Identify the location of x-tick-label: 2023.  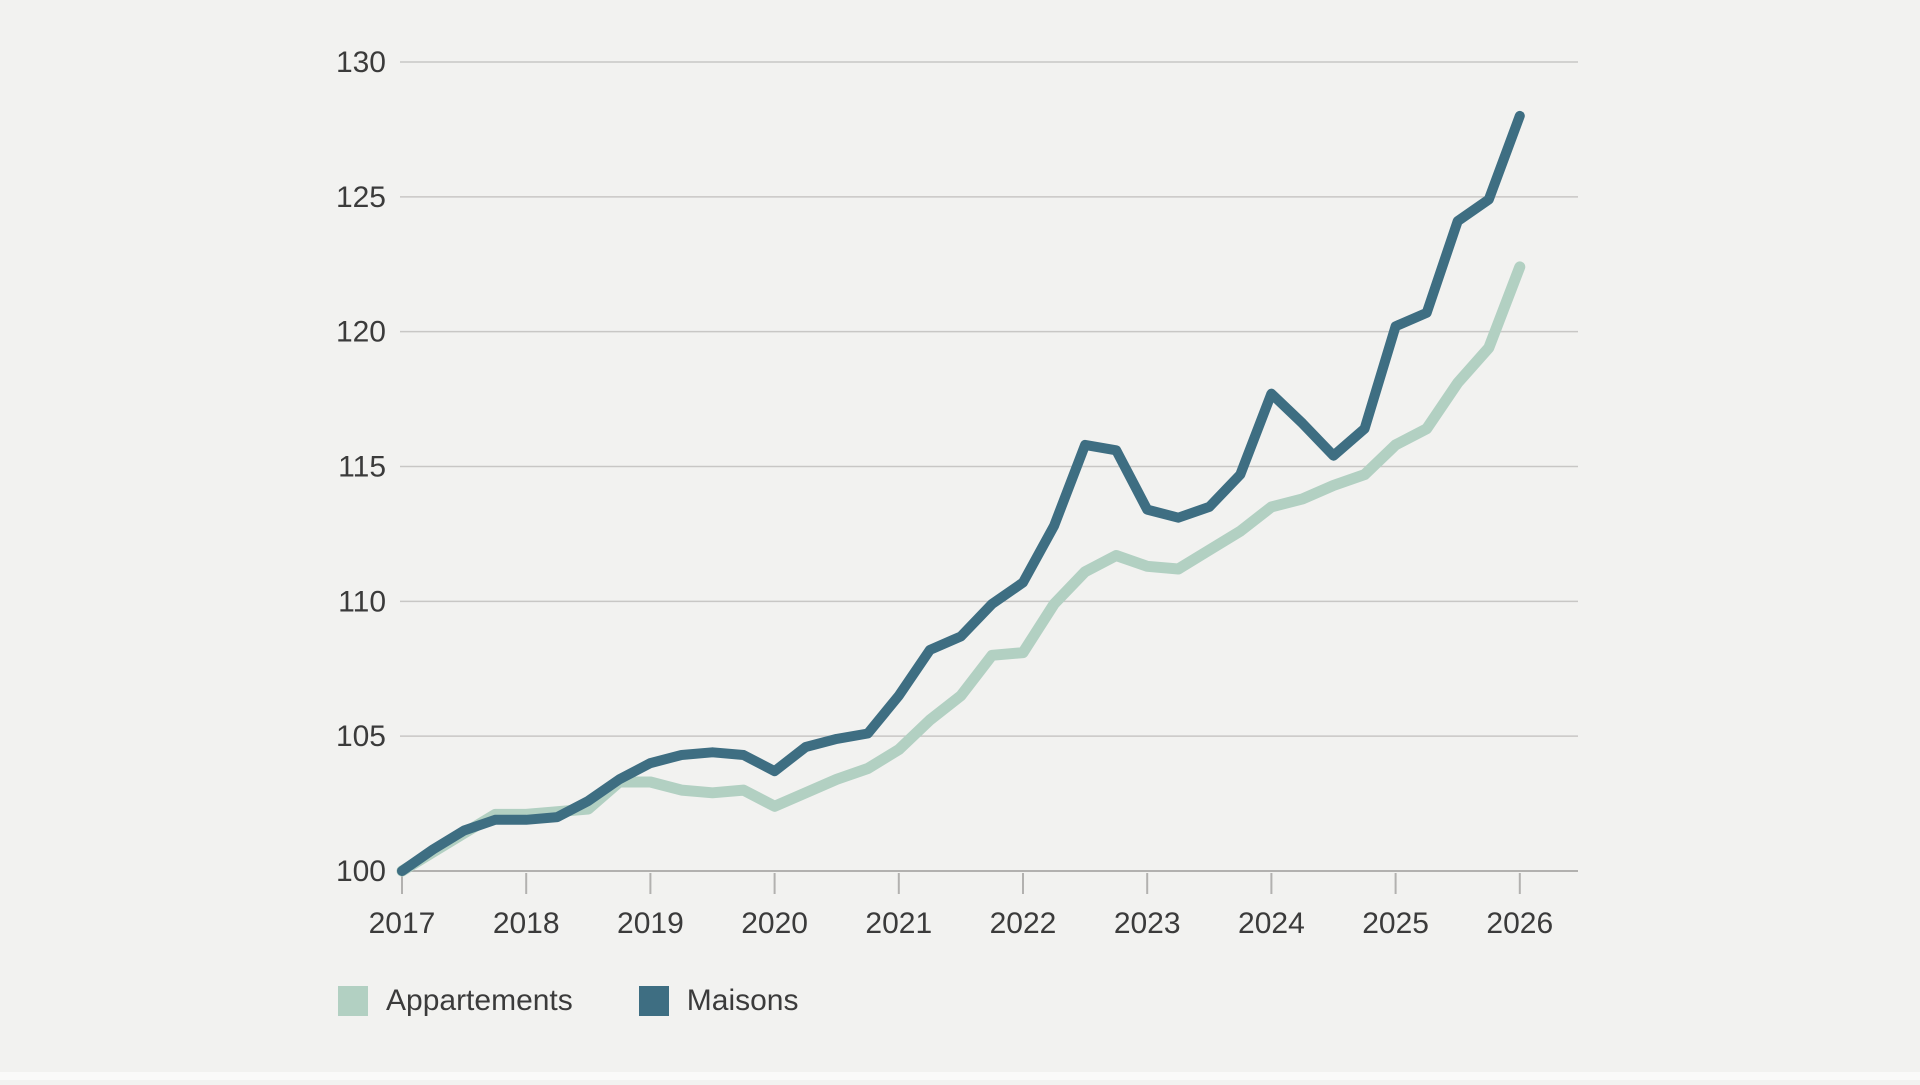
(1147, 923).